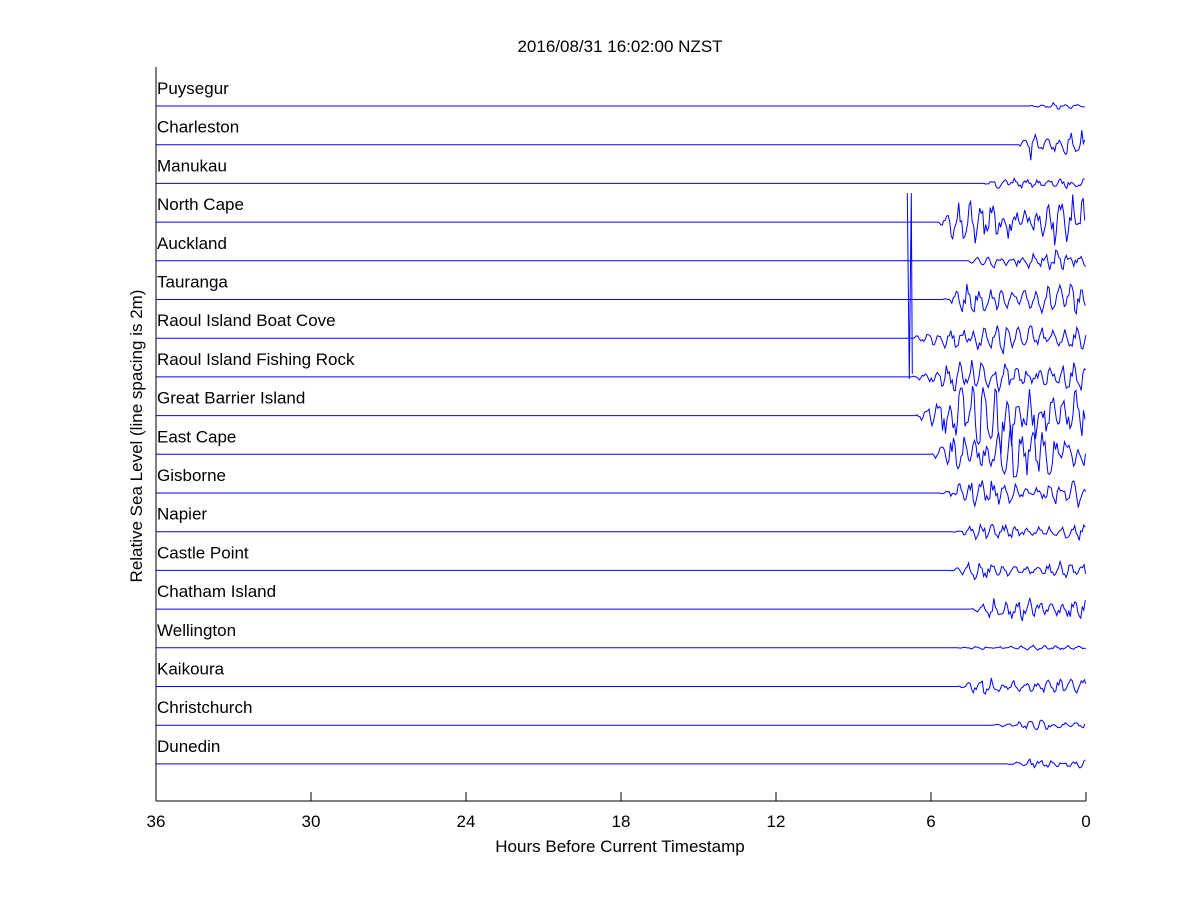 This screenshot has height=901, width=1200. Describe the element at coordinates (196, 630) in the screenshot. I see `station-label: Wellington` at that location.